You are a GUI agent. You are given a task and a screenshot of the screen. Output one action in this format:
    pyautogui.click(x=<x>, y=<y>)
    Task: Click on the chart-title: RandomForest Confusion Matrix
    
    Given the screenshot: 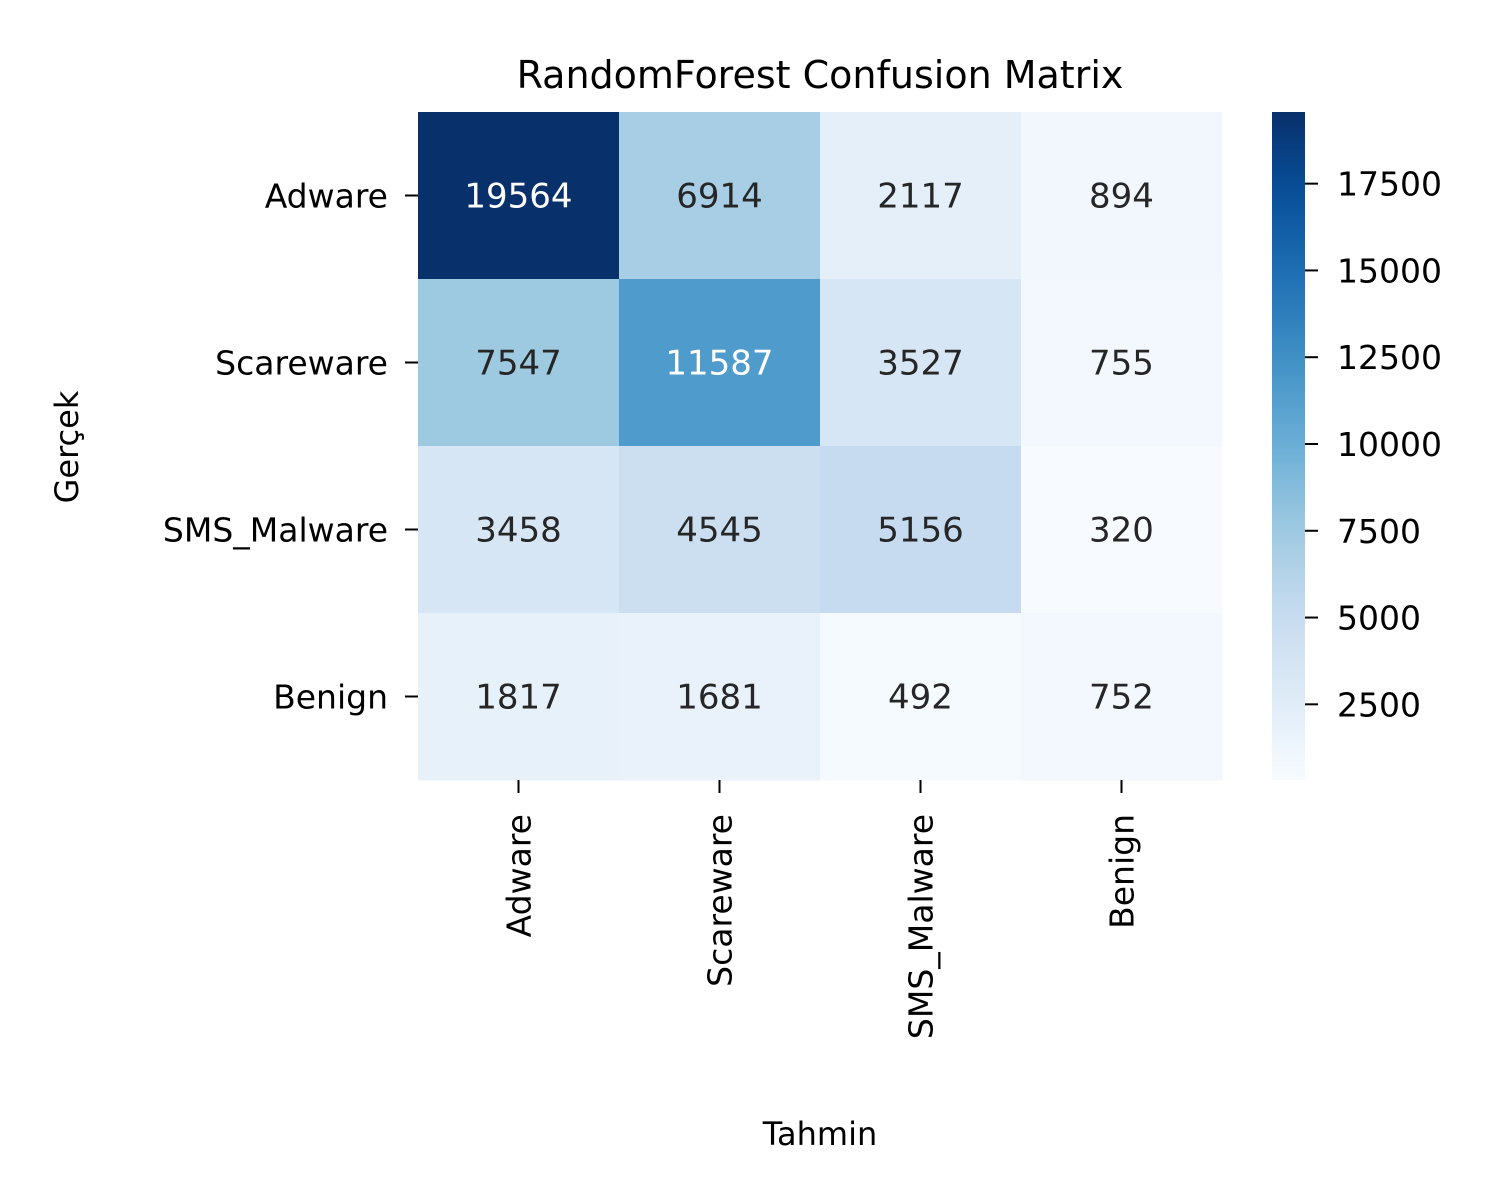 What is the action you would take?
    pyautogui.click(x=820, y=75)
    